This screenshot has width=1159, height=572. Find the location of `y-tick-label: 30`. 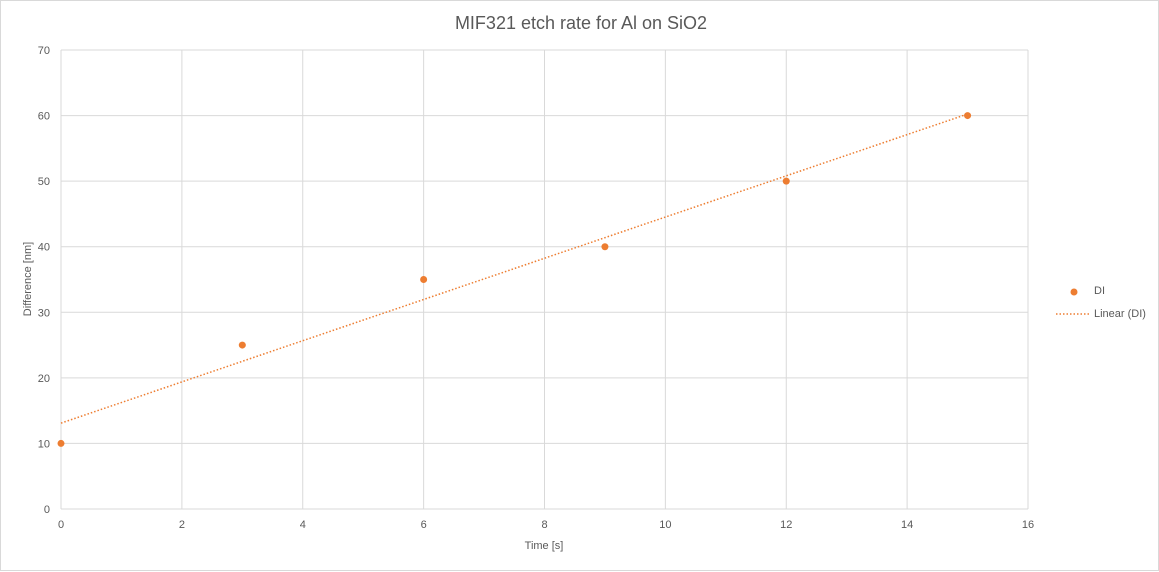

y-tick-label: 30 is located at coordinates (44, 313).